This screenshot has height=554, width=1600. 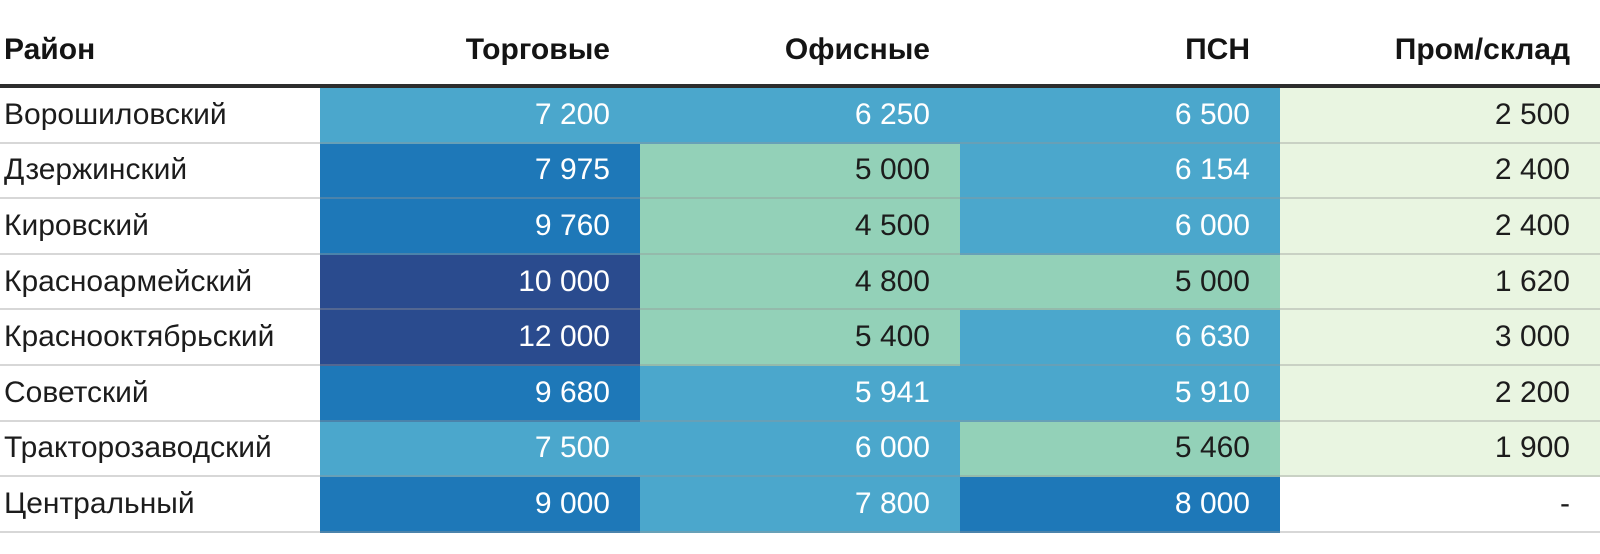 I want to click on price-cell: 4 800, so click(x=800, y=282).